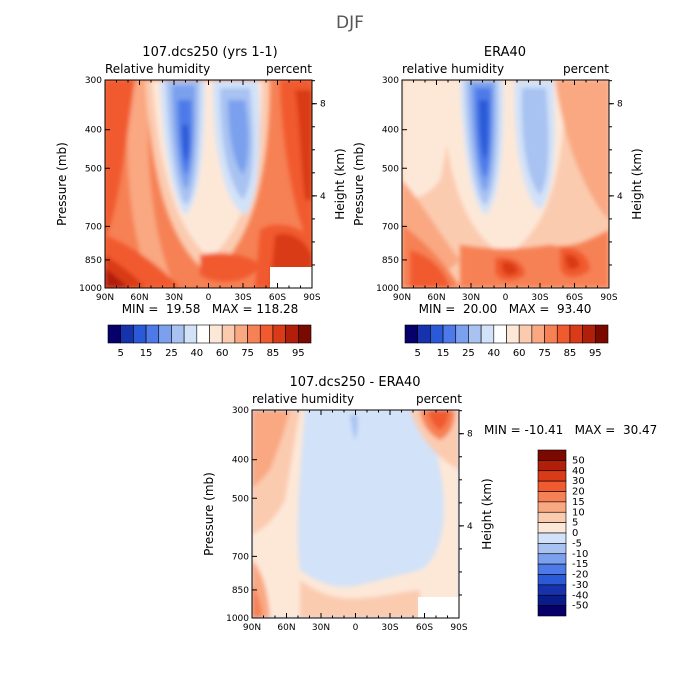 The image size is (700, 700). I want to click on panel-model-axes: 90N 60N 30N 0 30S 60S 90S 300 400 500 700 850 1000 8 4, so click(202, 189).